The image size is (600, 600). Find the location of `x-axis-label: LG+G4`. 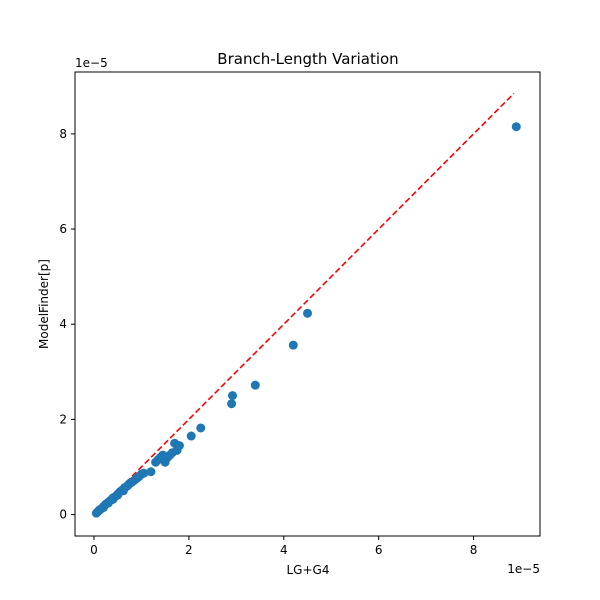

x-axis-label: LG+G4 is located at coordinates (308, 570).